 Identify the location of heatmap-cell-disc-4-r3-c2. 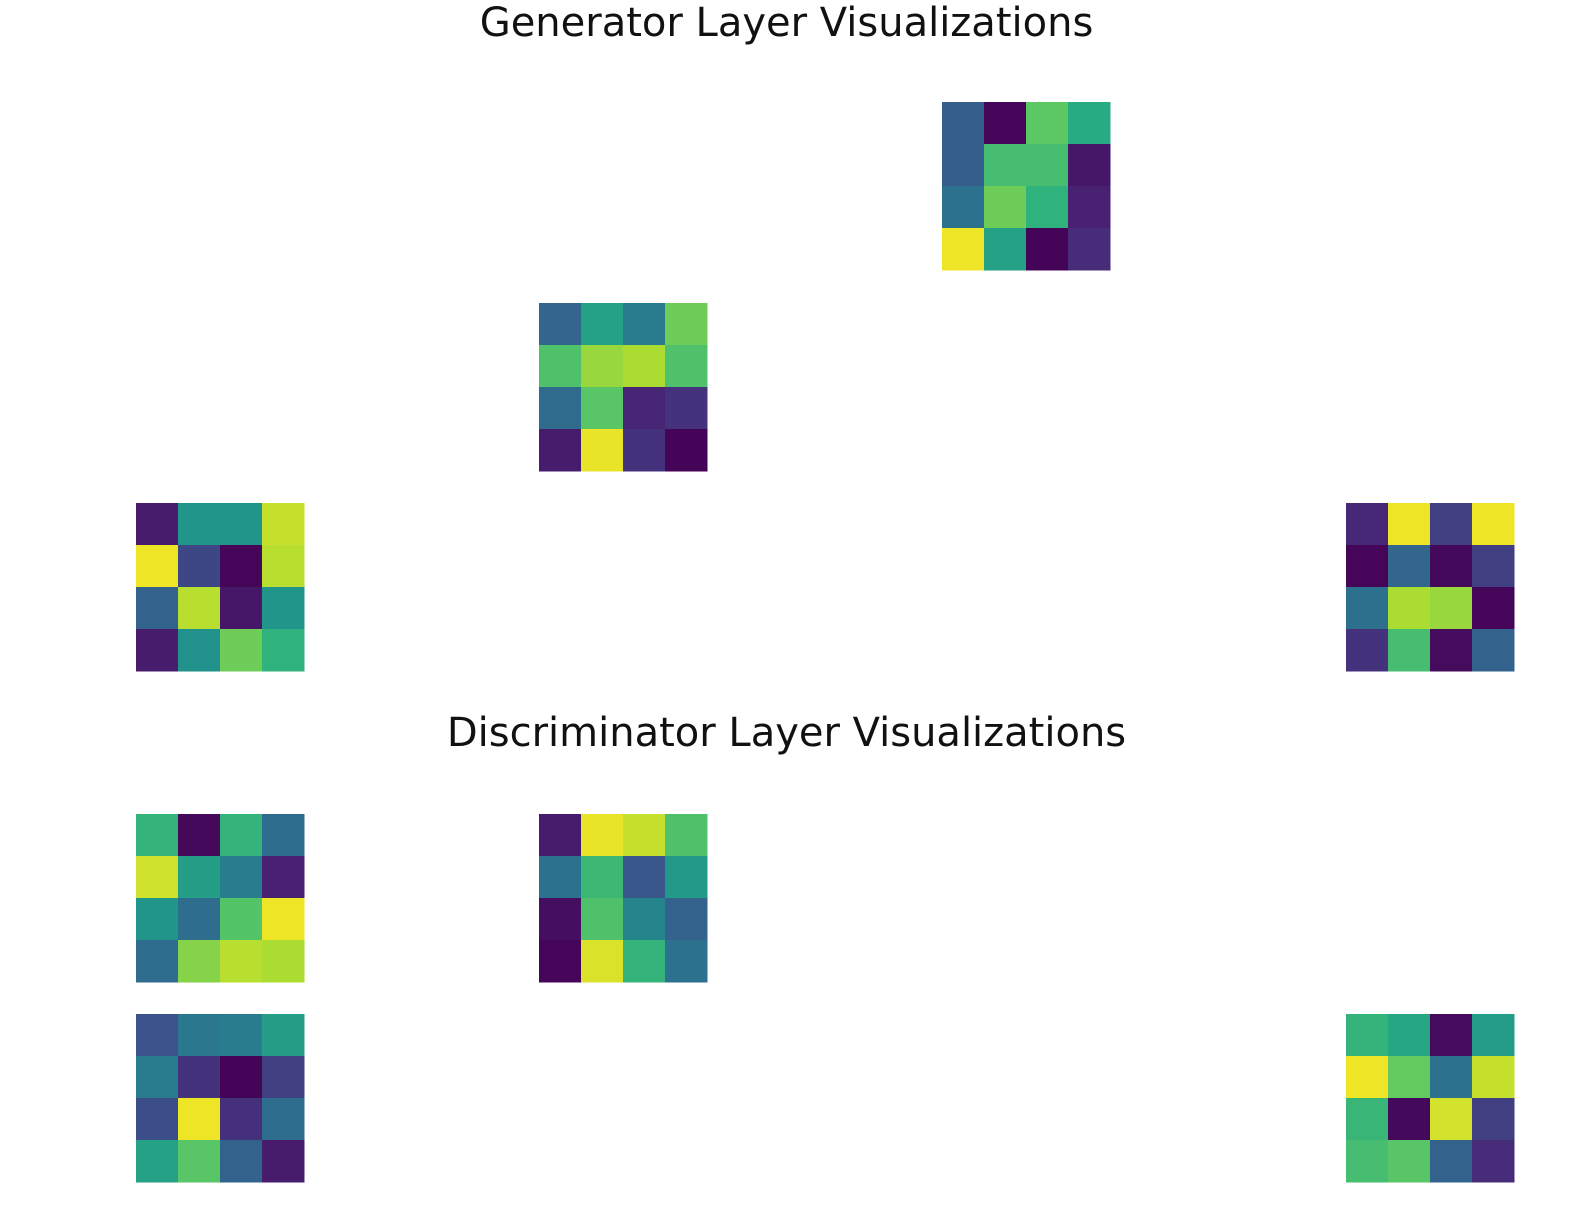
(1451, 1161).